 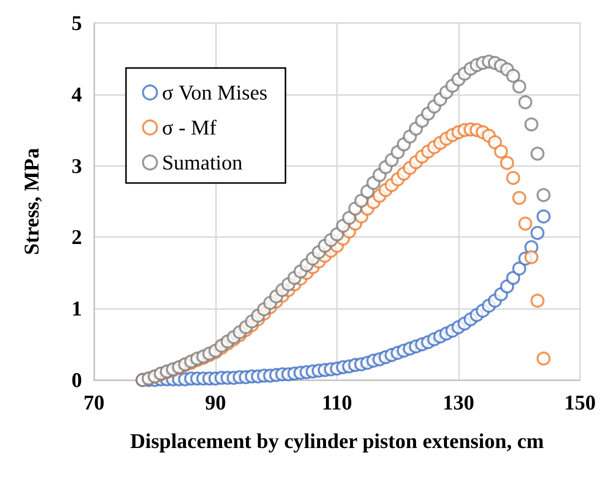 What do you see at coordinates (203, 162) in the screenshot?
I see `legend-label: Sumation` at bounding box center [203, 162].